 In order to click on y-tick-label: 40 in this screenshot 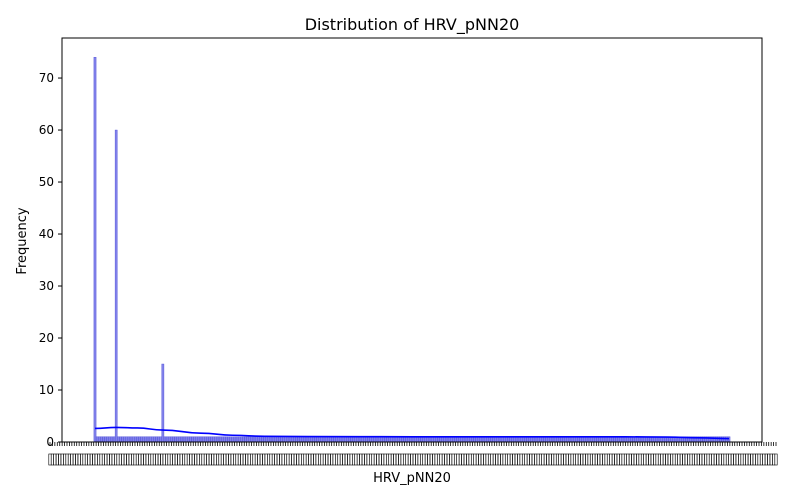, I will do `click(46, 234)`.